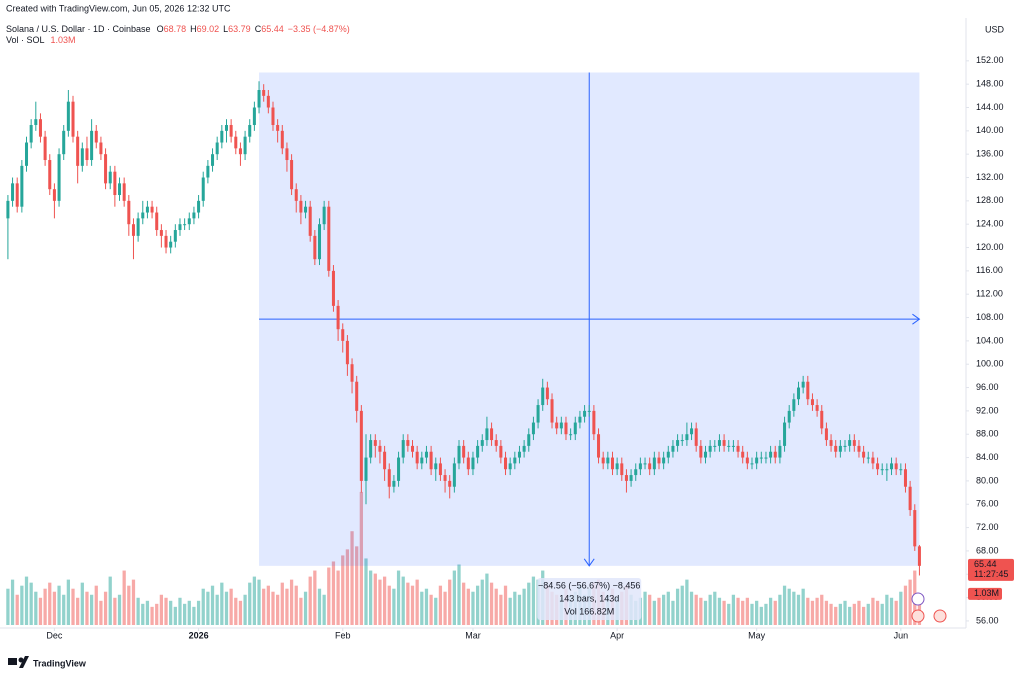 Image resolution: width=1024 pixels, height=685 pixels. I want to click on y-tick-label: 108.00, so click(990, 317).